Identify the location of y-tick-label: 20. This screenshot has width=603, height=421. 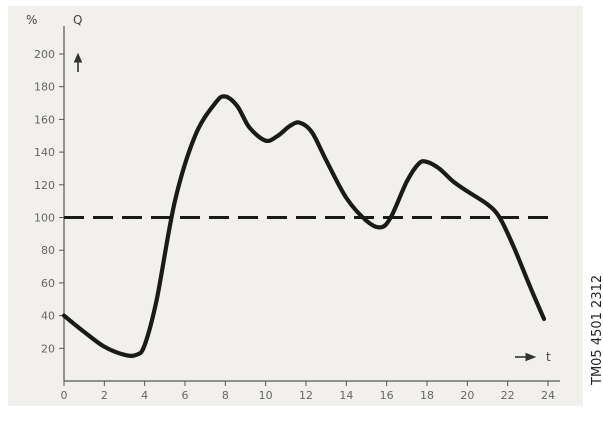
(48, 348).